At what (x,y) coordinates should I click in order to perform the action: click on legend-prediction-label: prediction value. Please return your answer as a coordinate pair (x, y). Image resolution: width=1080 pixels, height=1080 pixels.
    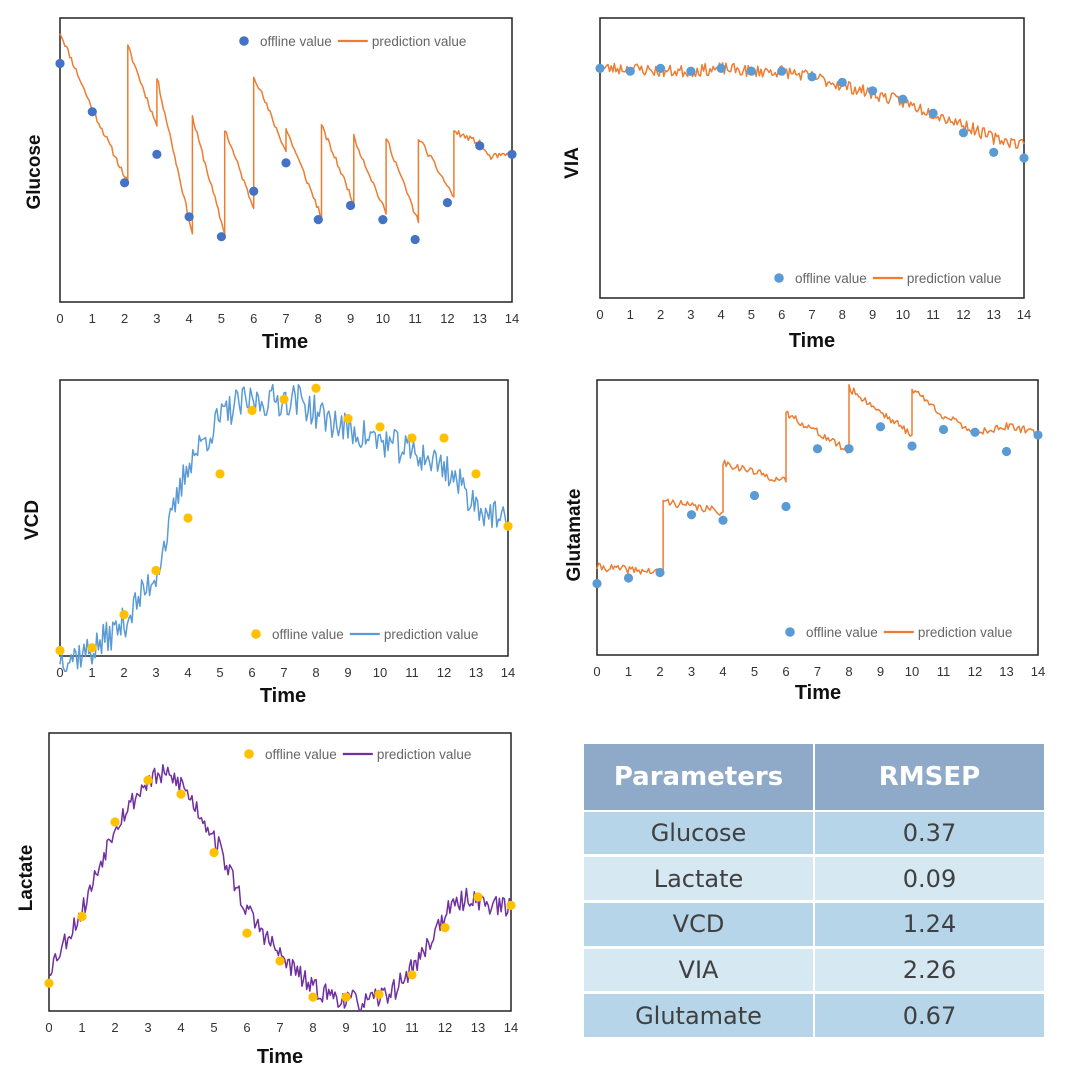
    Looking at the image, I should click on (965, 632).